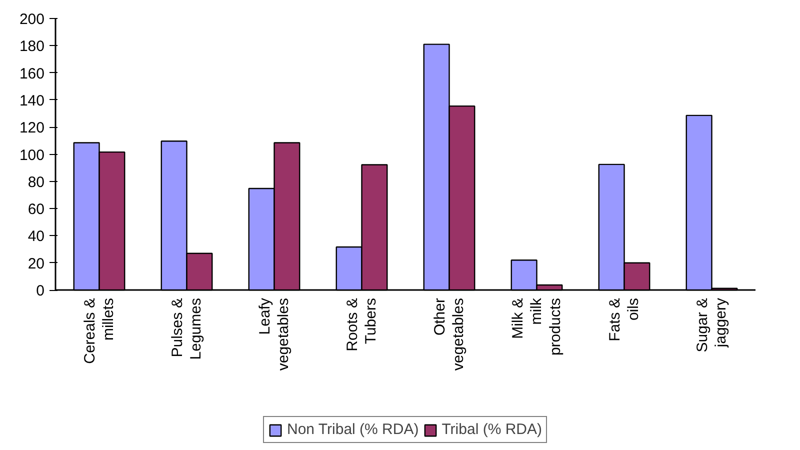 This screenshot has height=450, width=800. Describe the element at coordinates (449, 334) in the screenshot. I see `x-tick-label: Other vegetables` at that location.